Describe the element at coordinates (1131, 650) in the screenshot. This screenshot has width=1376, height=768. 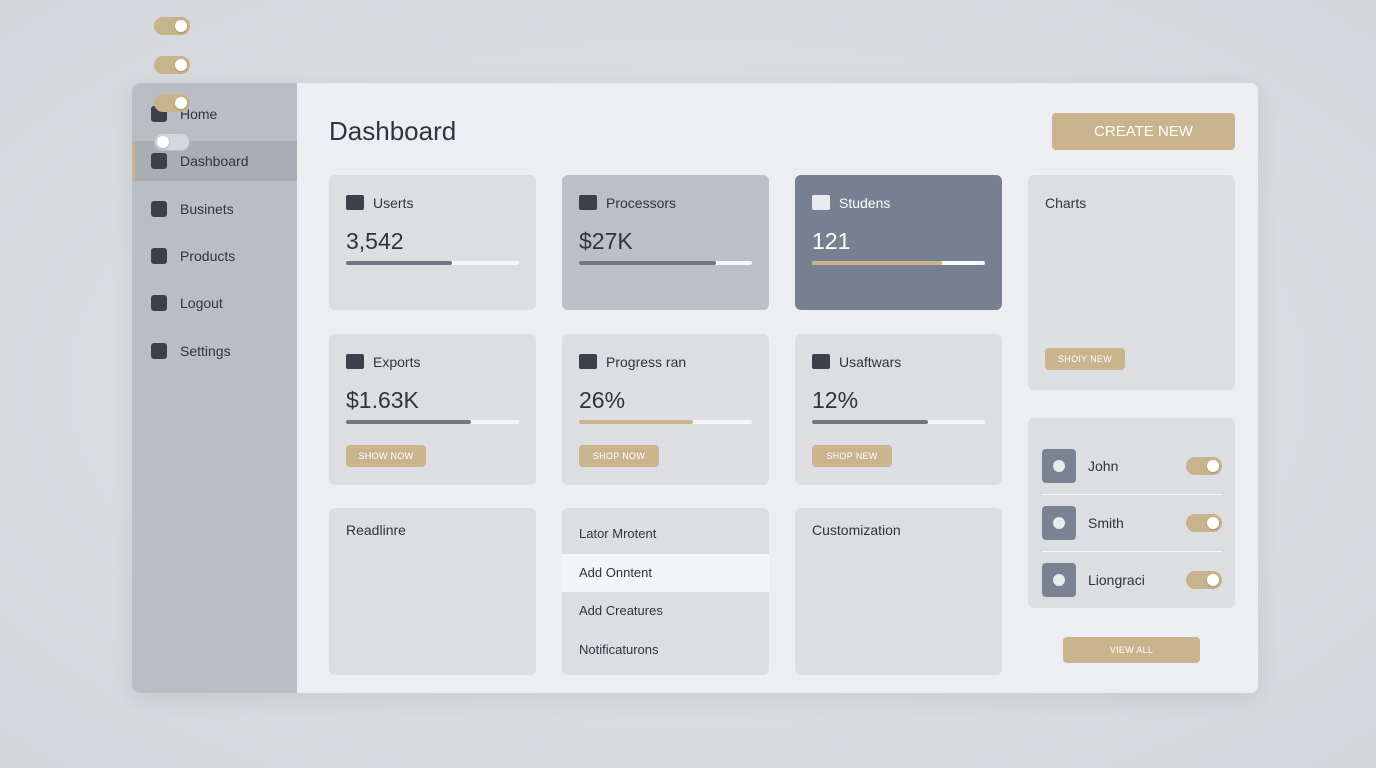
I see `view-all-button: VIEW ALL` at that location.